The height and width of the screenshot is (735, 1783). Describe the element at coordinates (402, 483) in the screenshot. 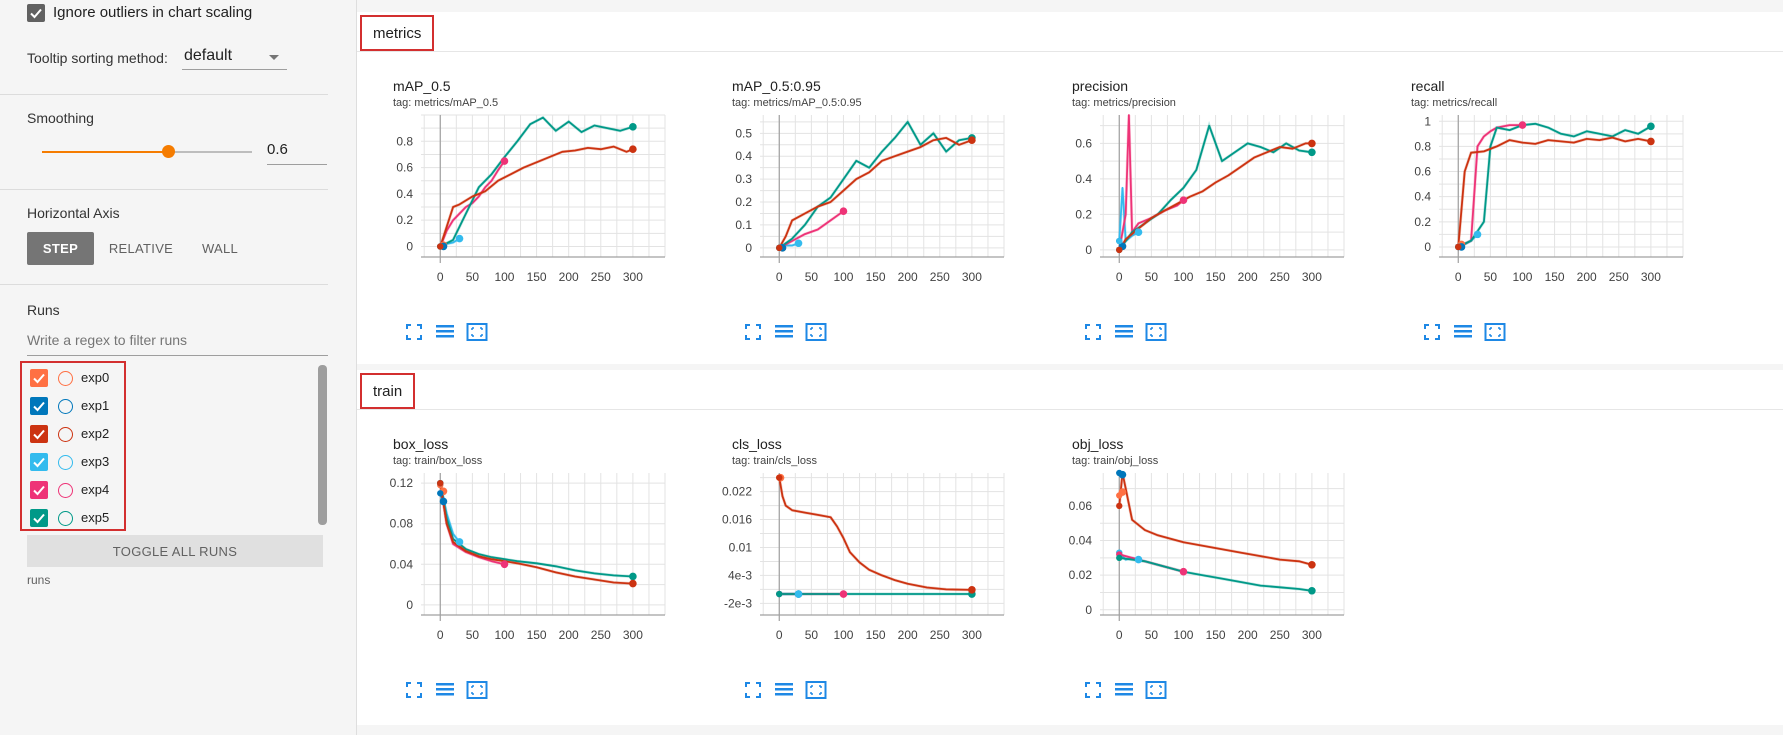

I see `y-tick-label: 0.12` at that location.